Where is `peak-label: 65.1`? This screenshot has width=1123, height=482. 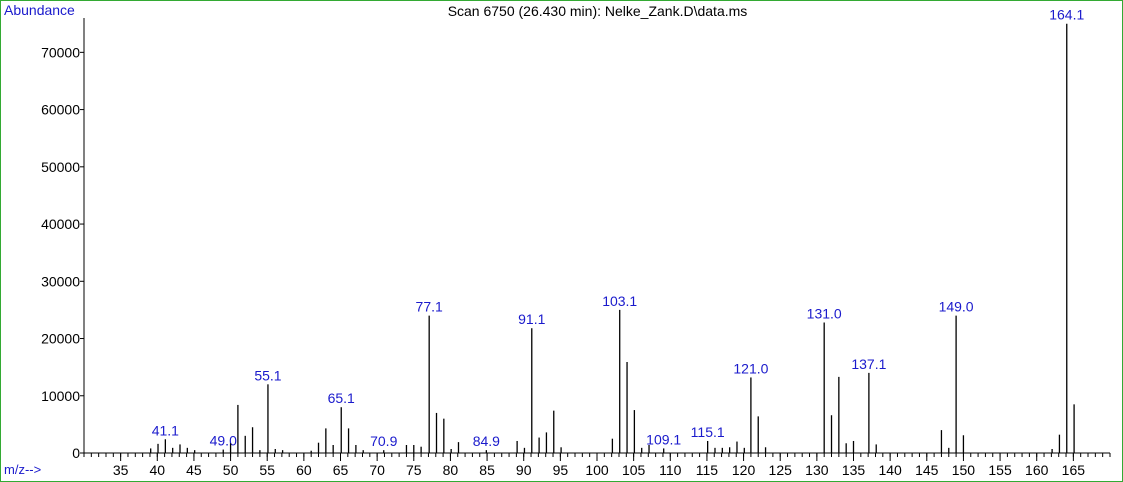
peak-label: 65.1 is located at coordinates (341, 398).